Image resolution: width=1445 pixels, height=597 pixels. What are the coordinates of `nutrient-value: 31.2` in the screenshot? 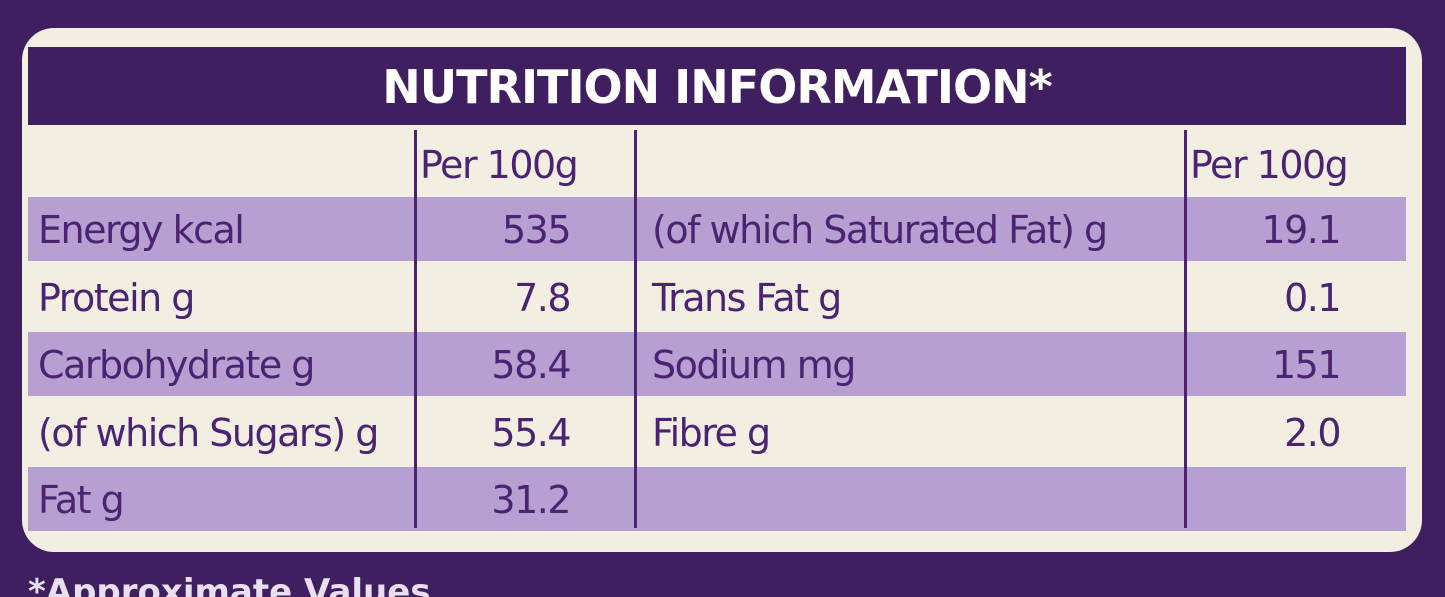 It's located at (531, 500).